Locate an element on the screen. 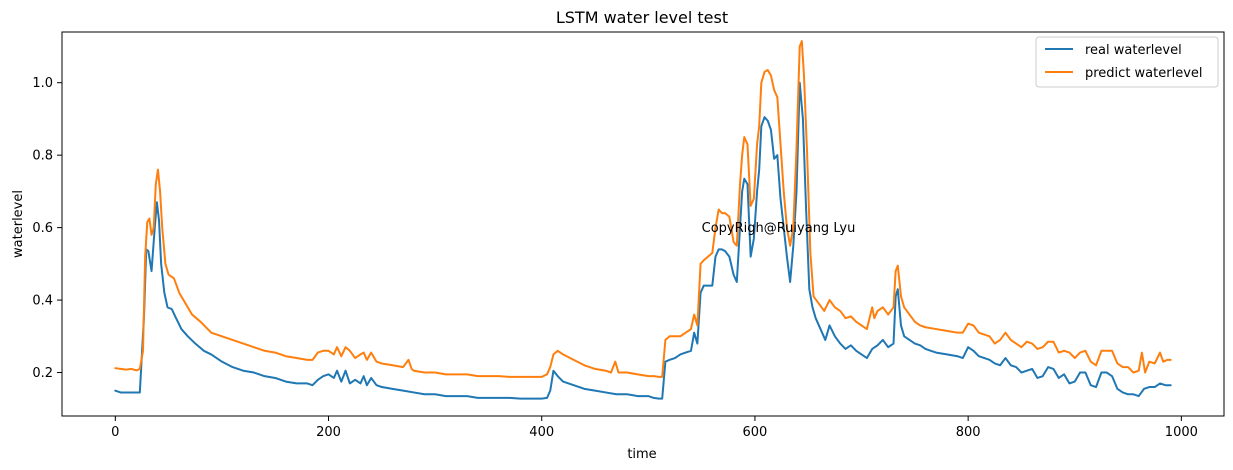 Image resolution: width=1233 pixels, height=470 pixels. annotation-layer: CopyRigh@Ruiyang Lyu is located at coordinates (779, 228).